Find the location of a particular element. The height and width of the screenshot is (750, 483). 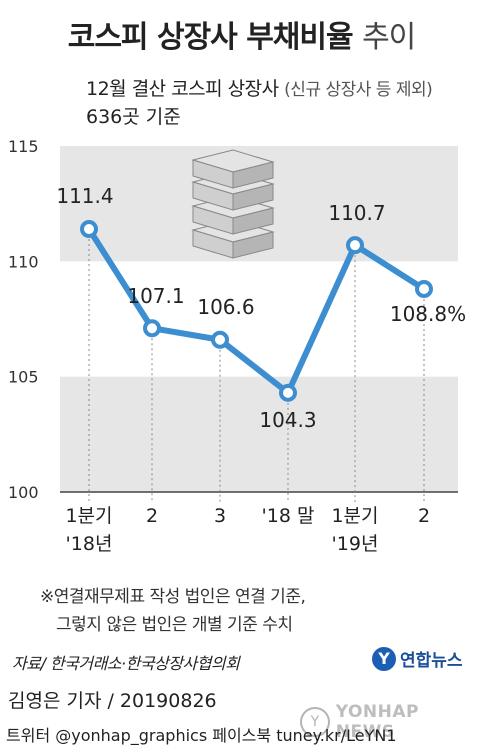

data-label: 107.1 is located at coordinates (155, 296).